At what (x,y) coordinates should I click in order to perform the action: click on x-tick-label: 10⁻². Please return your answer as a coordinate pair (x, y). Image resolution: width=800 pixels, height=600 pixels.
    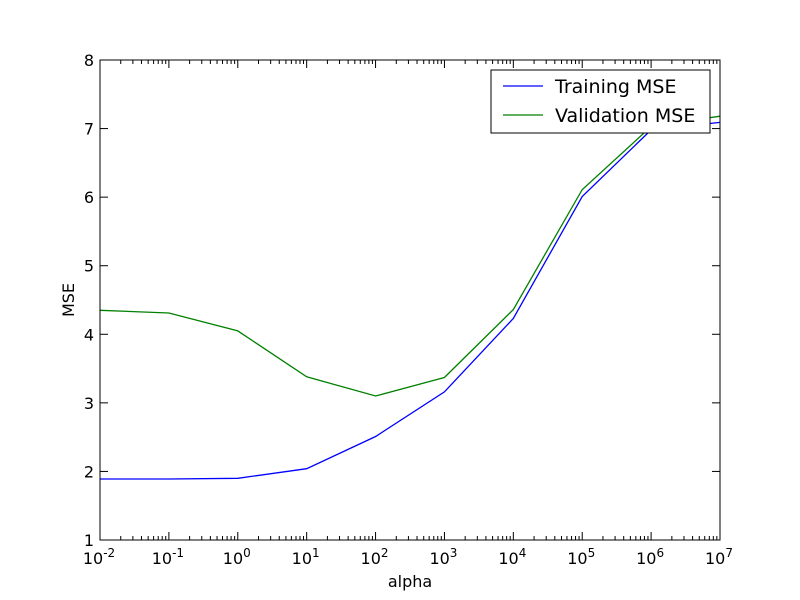
    Looking at the image, I should click on (99, 557).